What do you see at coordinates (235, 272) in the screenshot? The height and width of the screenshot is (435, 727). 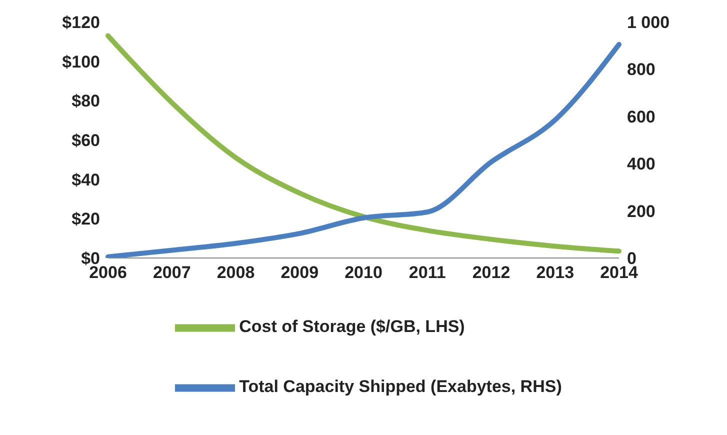 I see `x-tick-label: 2008` at bounding box center [235, 272].